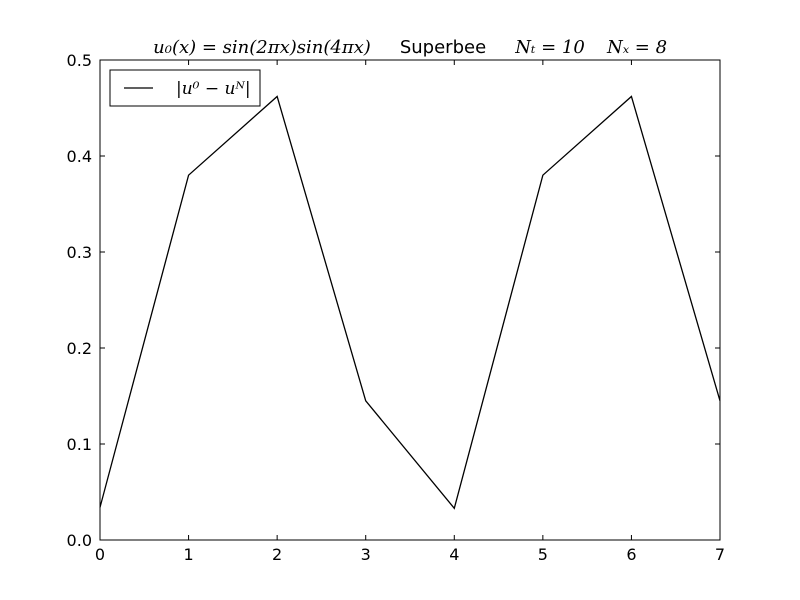 Image resolution: width=800 pixels, height=600 pixels. I want to click on legend: |u⁰ − uᴺ|, so click(185, 88).